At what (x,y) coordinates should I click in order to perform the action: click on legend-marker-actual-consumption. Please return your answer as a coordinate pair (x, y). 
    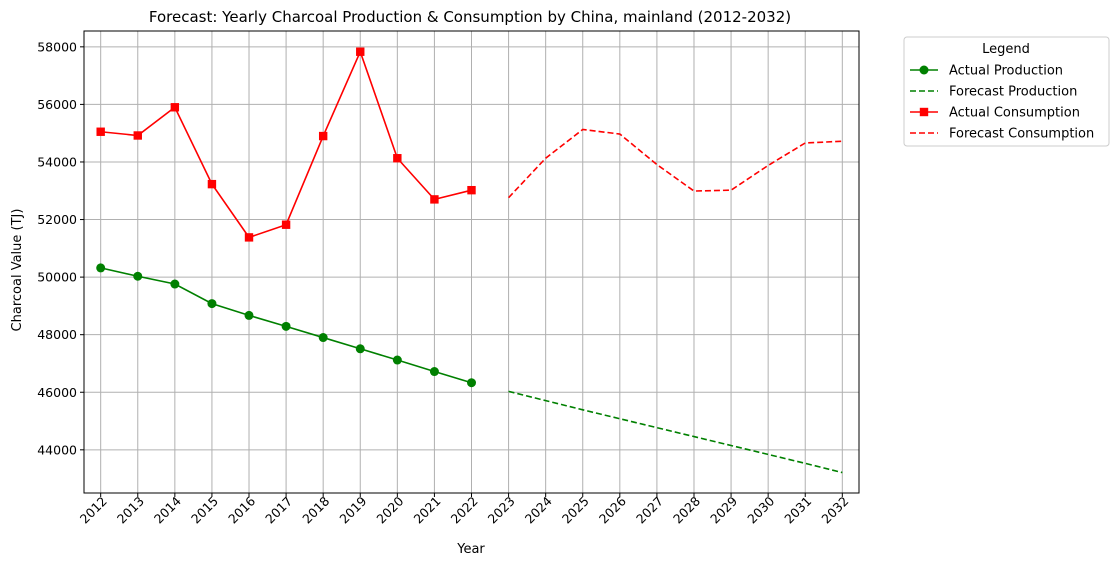
    Looking at the image, I should click on (924, 112).